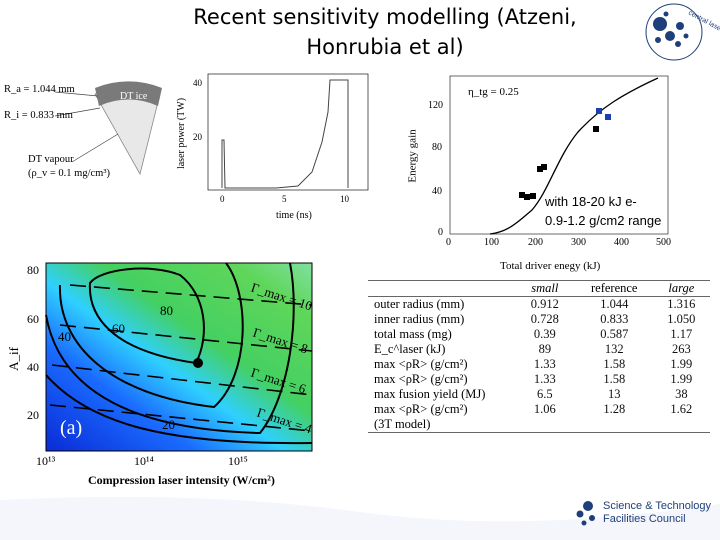 The image size is (720, 540). Describe the element at coordinates (681, 394) in the screenshot. I see `table-cell: 38` at that location.